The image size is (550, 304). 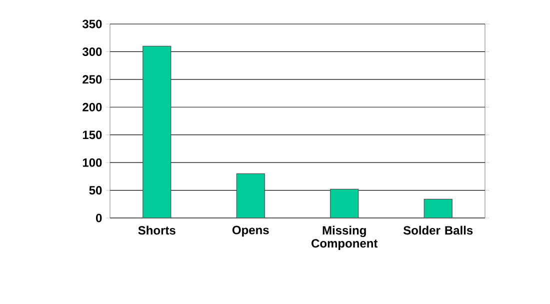 I want to click on y-tick-label: 300, so click(x=92, y=51).